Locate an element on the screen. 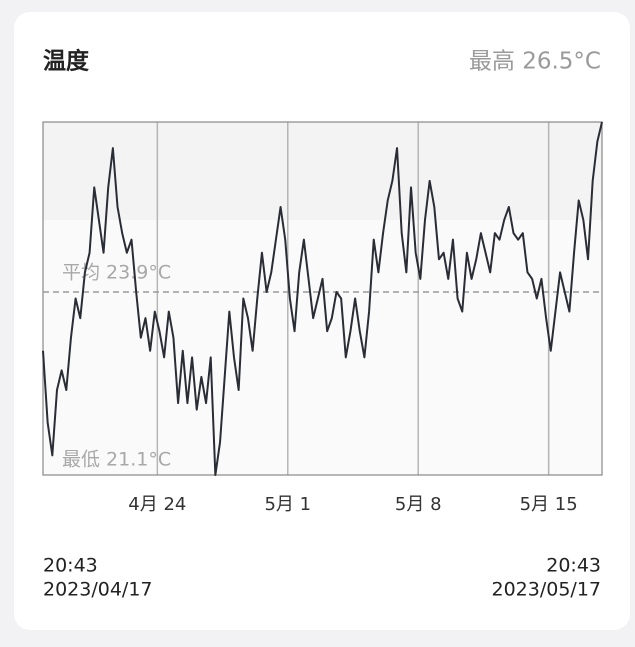 The height and width of the screenshot is (647, 635). start-time: 20:43 is located at coordinates (70, 566).